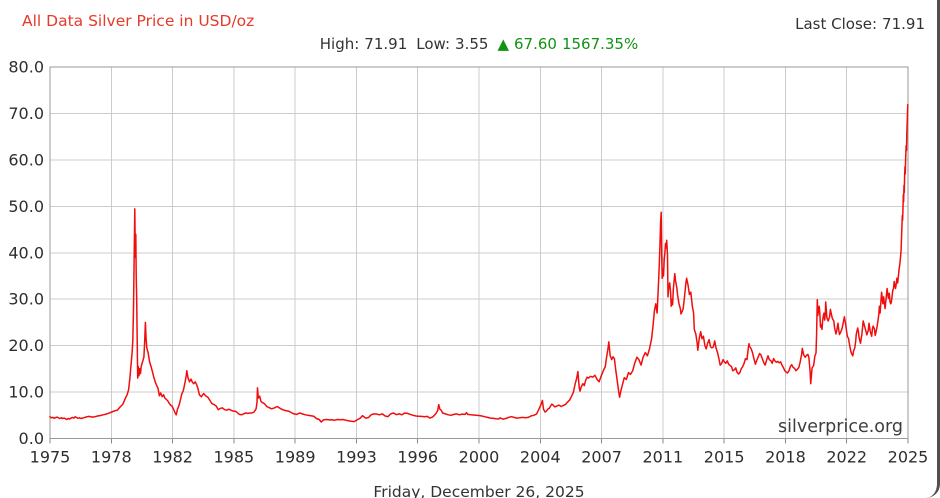 This screenshot has width=940, height=498. I want to click on y-tick-label: 0.0, so click(31, 438).